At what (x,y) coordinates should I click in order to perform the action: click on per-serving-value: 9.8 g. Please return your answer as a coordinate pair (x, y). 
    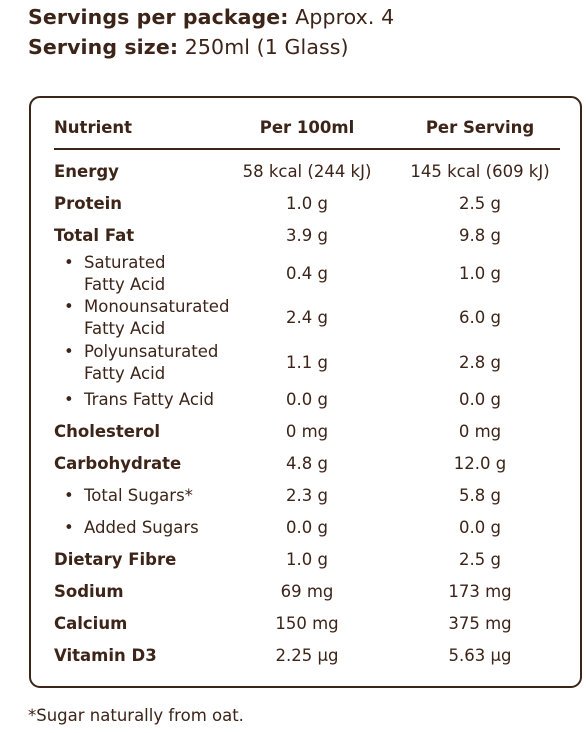
    Looking at the image, I should click on (480, 235).